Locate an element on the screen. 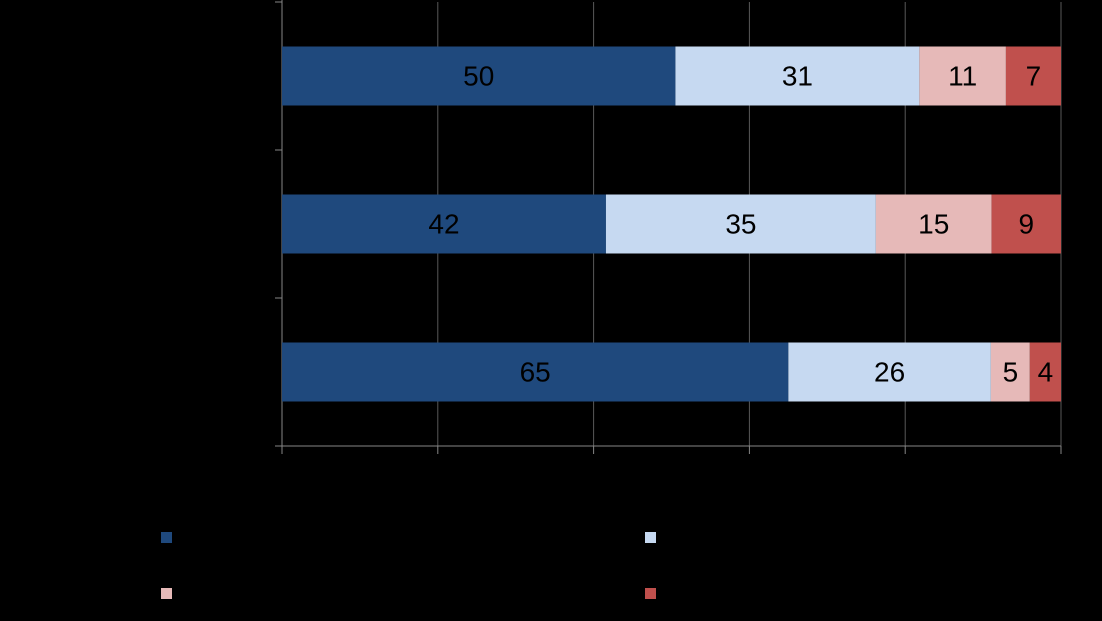  data-label: 9 is located at coordinates (1027, 223).